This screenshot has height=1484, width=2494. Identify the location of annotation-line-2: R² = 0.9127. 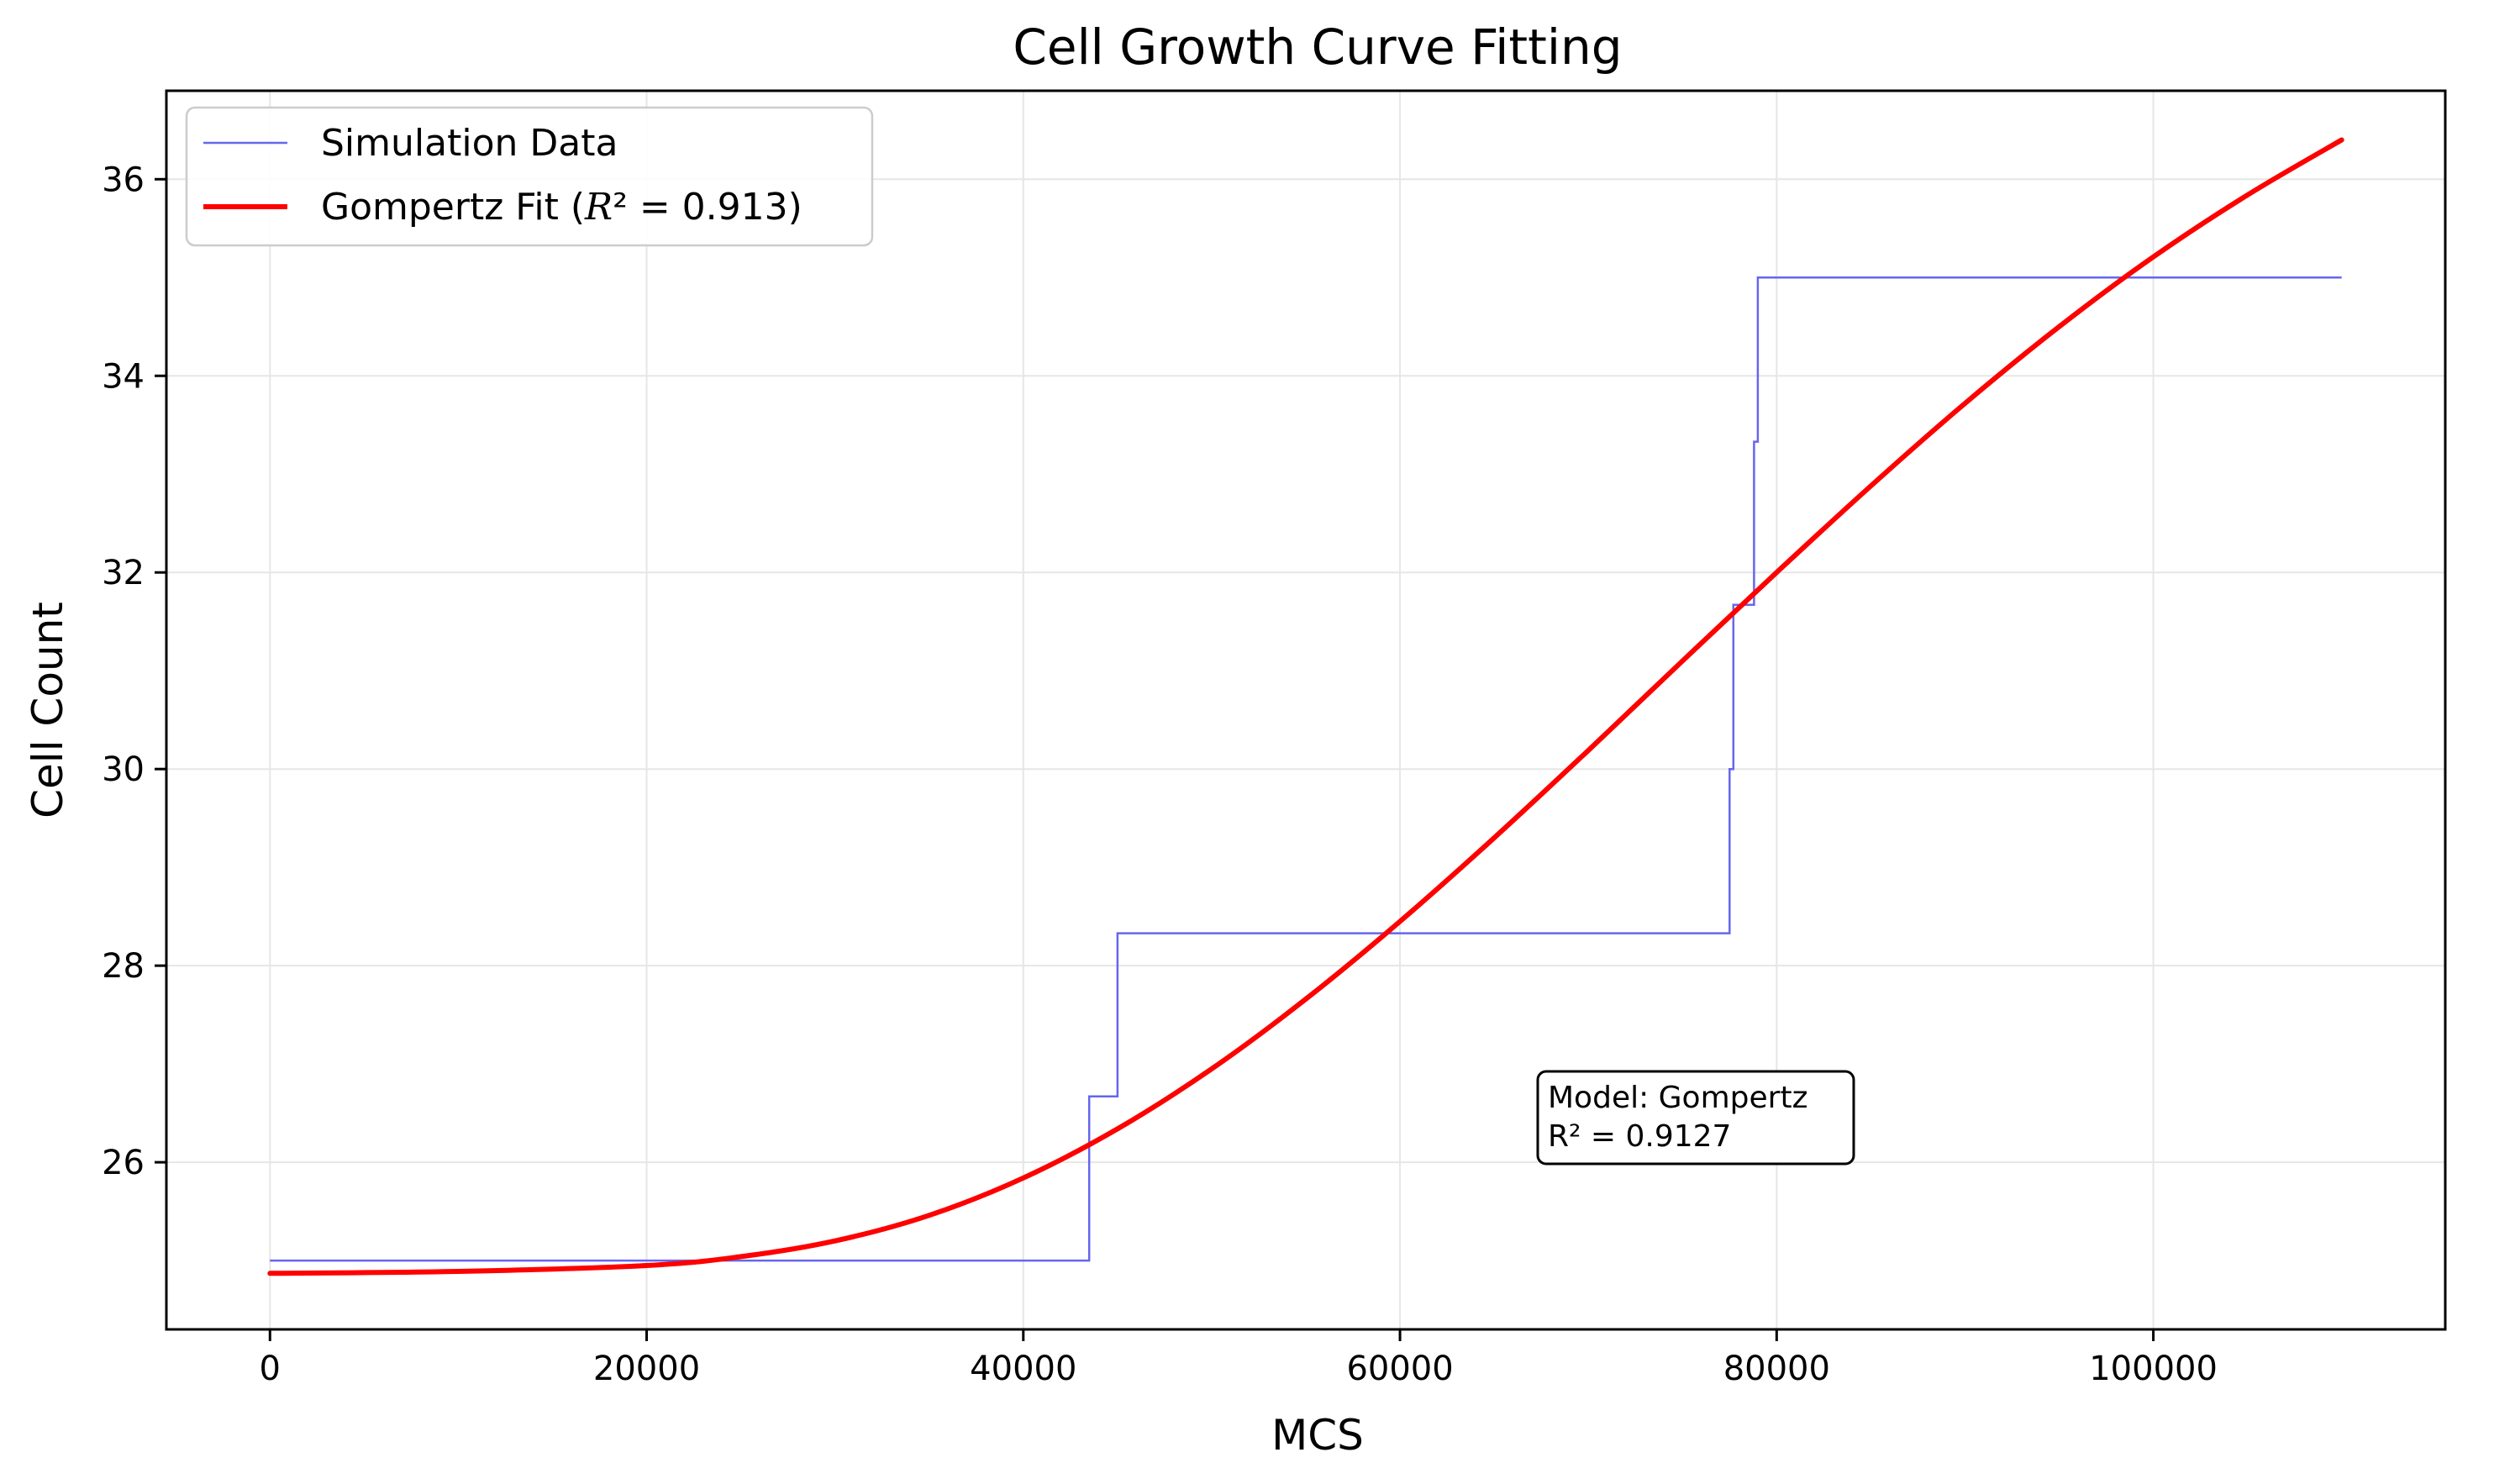
(1639, 1136).